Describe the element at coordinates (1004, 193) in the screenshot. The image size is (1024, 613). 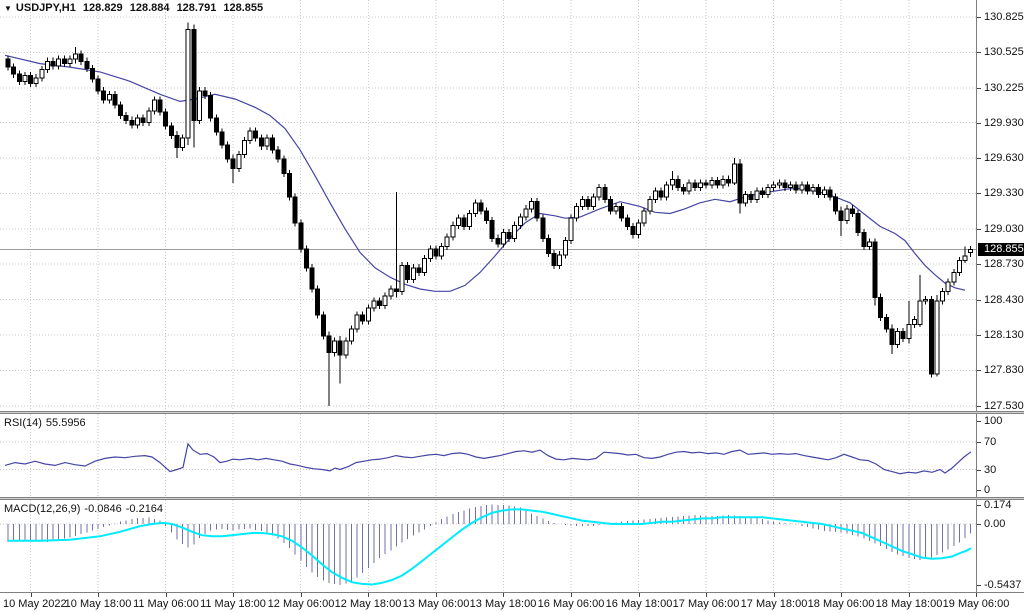
I see `price-tick-label: 129.330` at that location.